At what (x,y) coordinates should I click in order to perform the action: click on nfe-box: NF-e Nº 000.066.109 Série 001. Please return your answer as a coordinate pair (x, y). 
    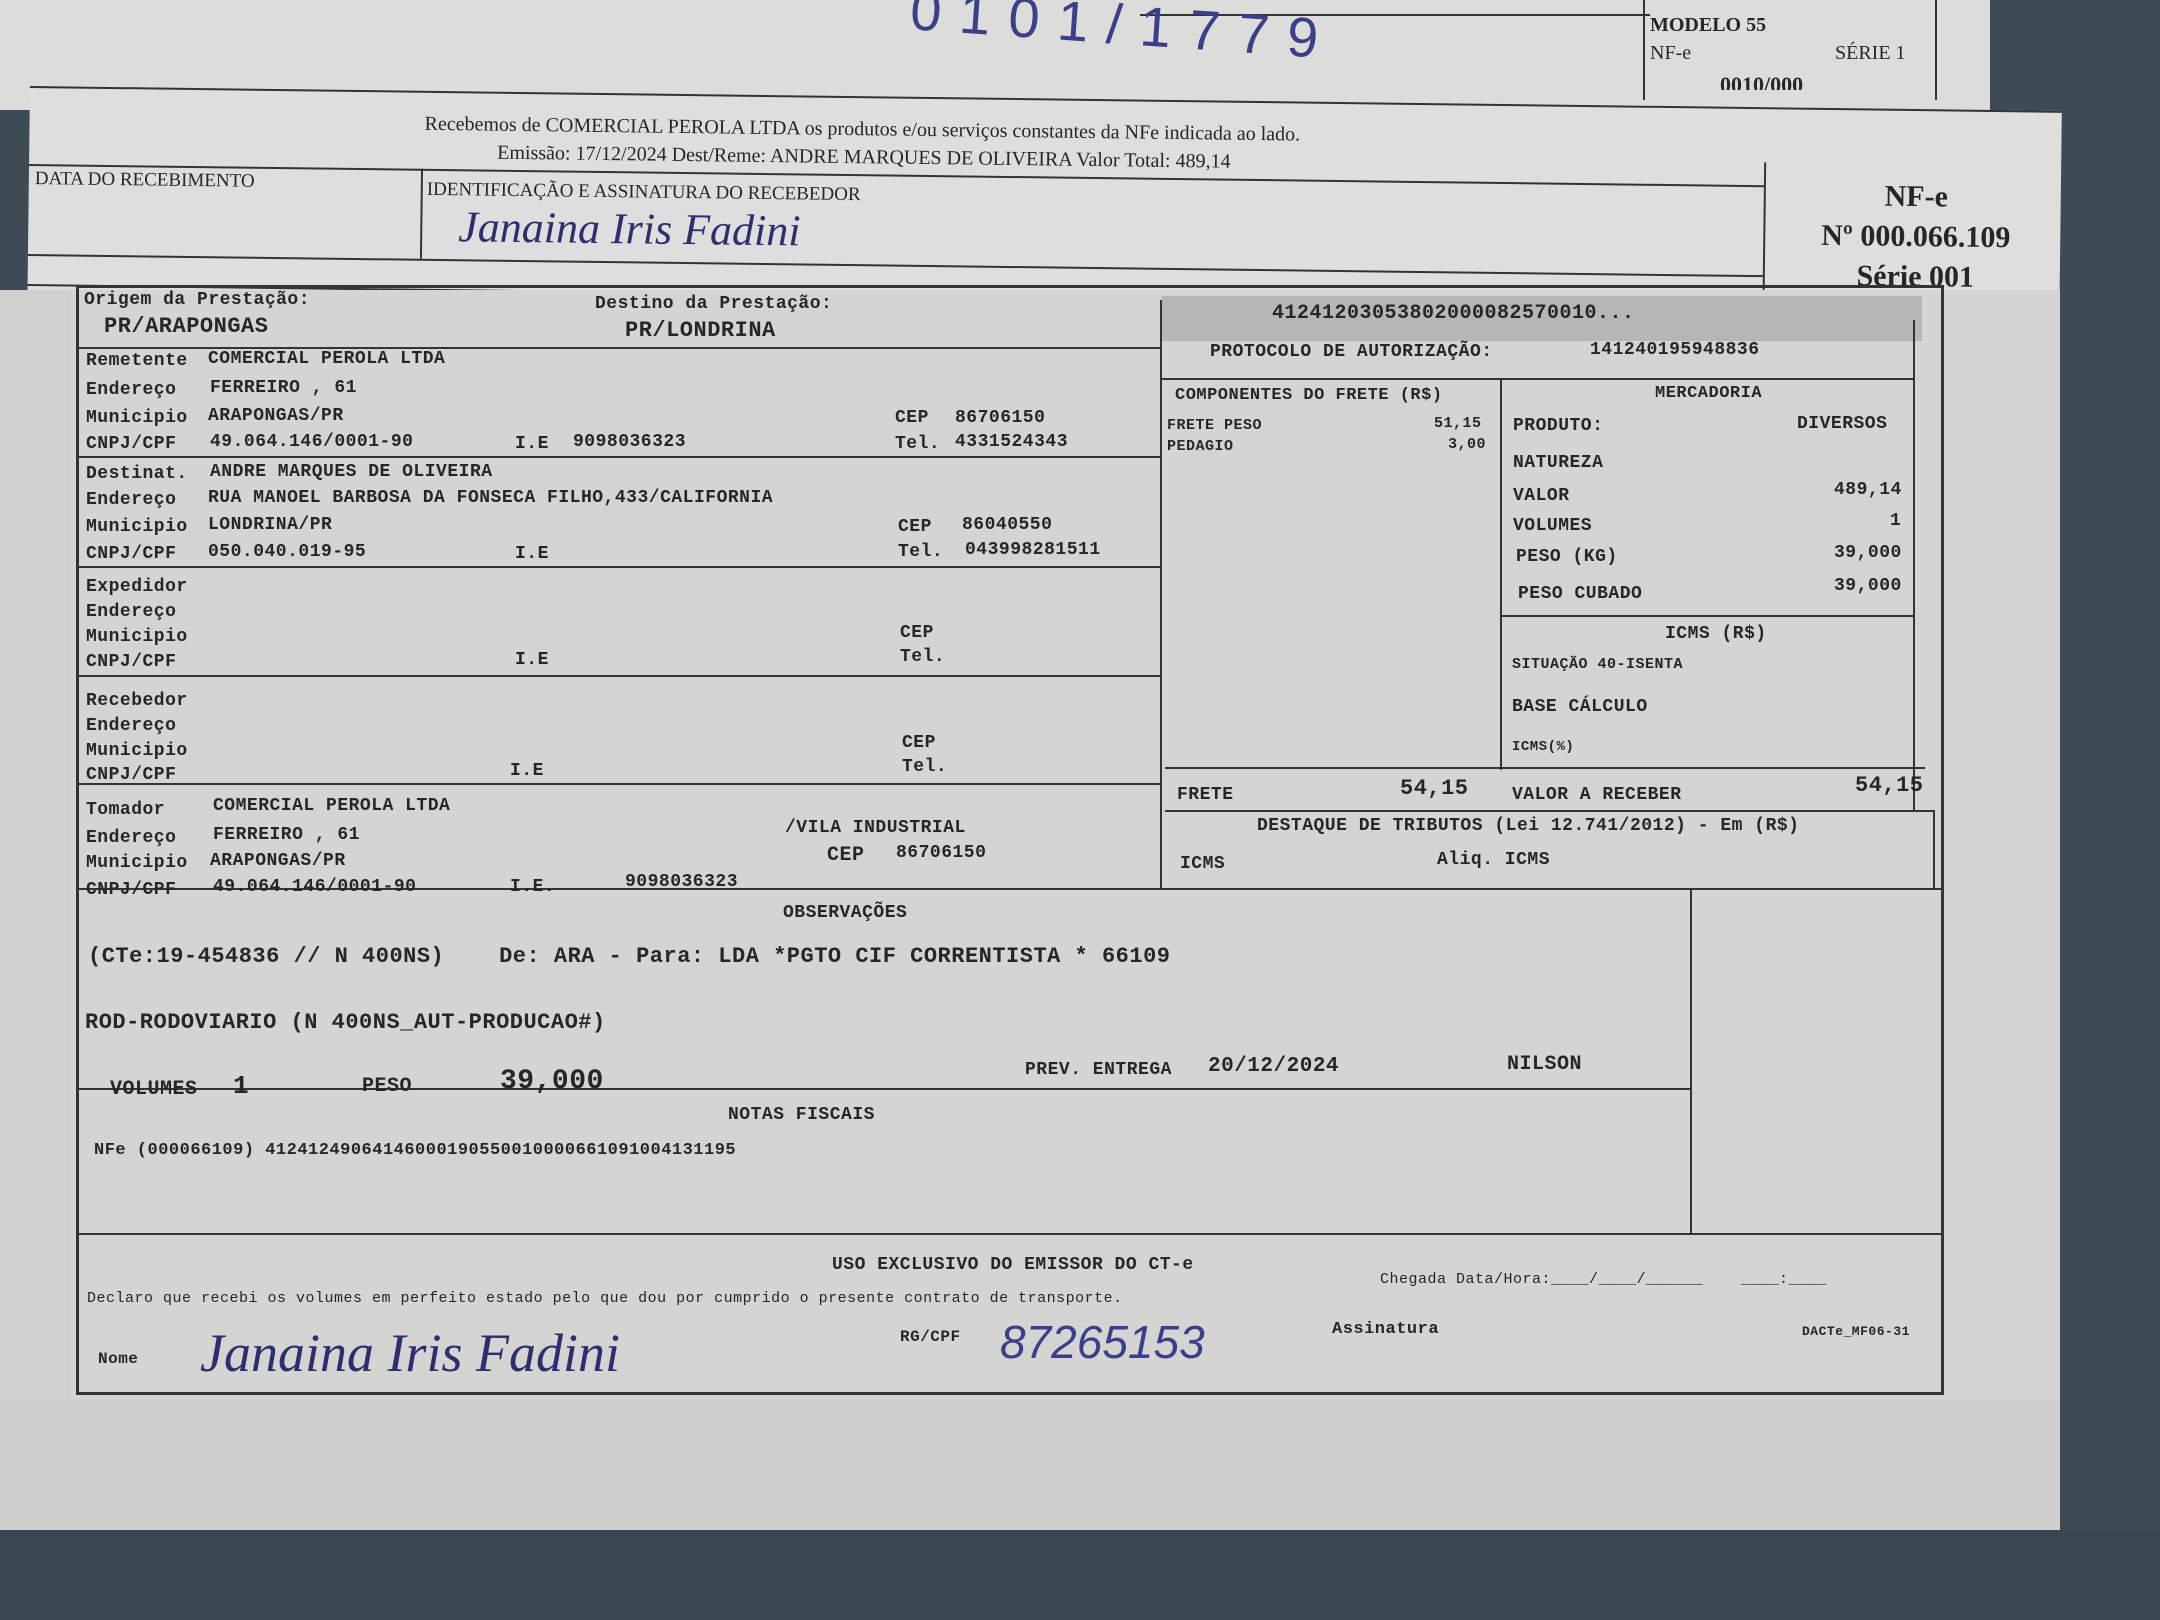
    Looking at the image, I should click on (1916, 237).